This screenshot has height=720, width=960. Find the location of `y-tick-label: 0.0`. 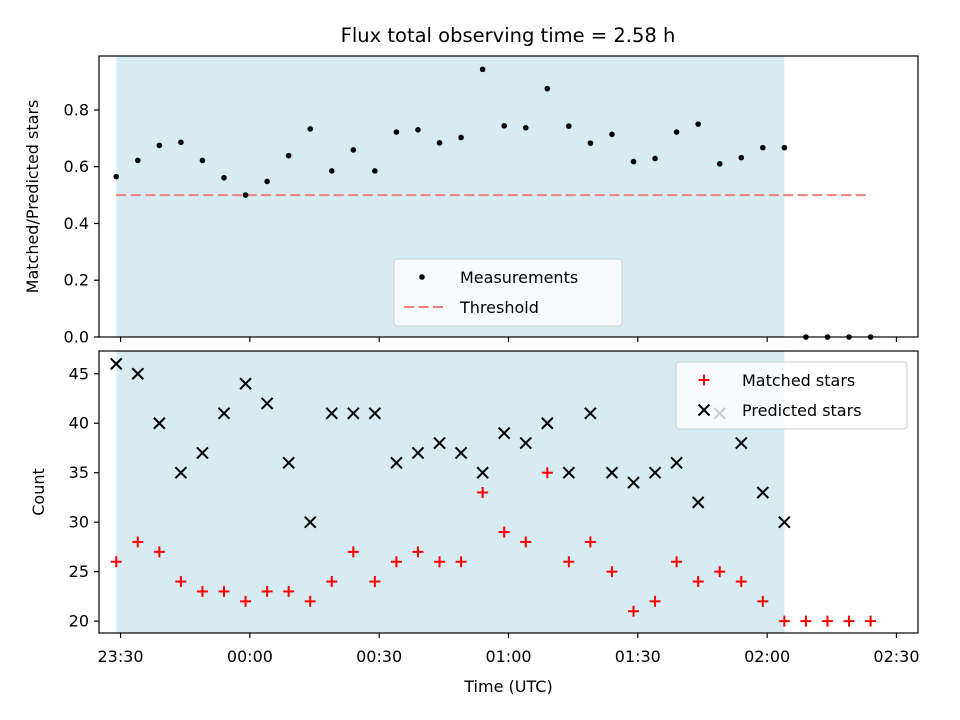

y-tick-label: 0.0 is located at coordinates (76, 337).